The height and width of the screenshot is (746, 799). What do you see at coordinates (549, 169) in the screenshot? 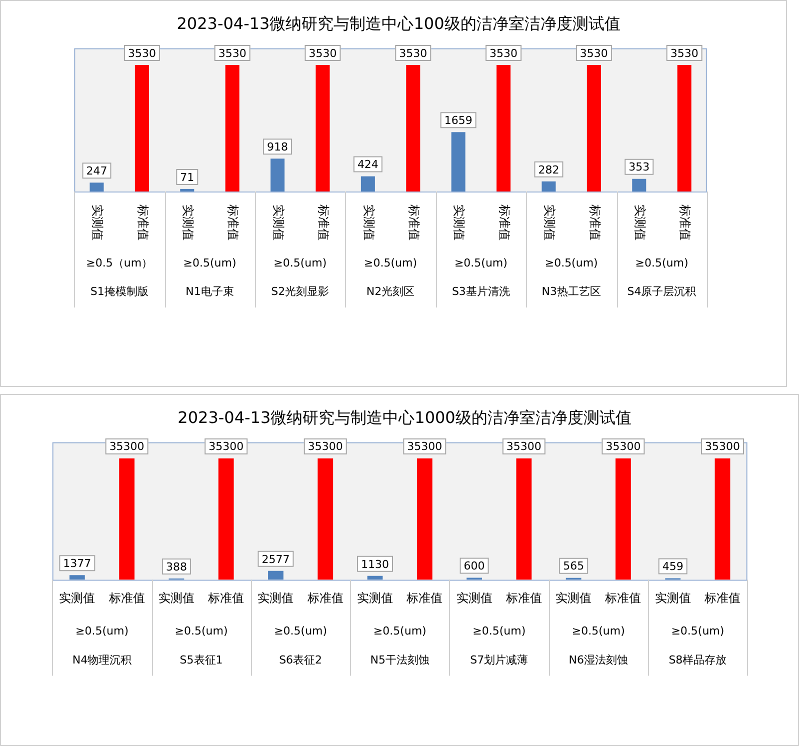
I see `data-label: 282` at bounding box center [549, 169].